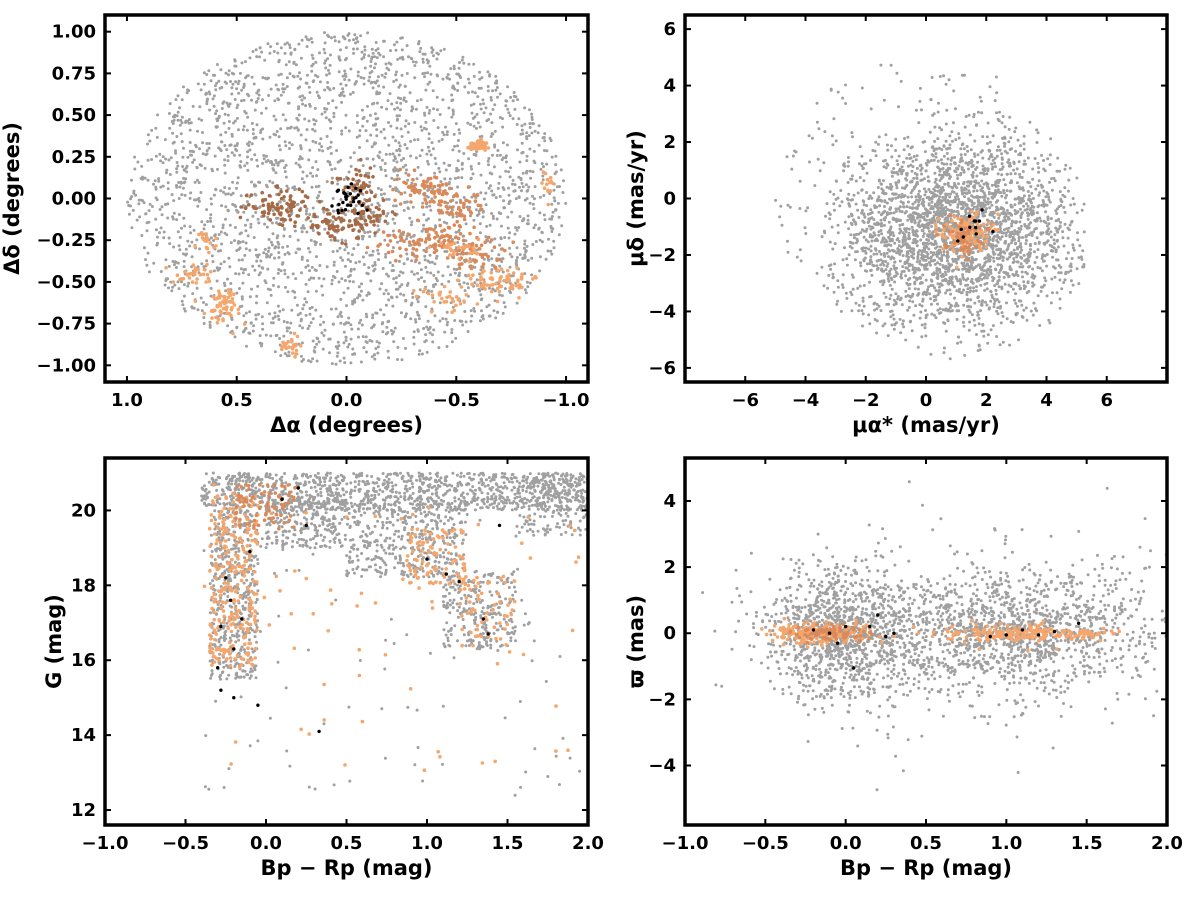  What do you see at coordinates (67, 240) in the screenshot?
I see `y-tick-label: −0.25` at bounding box center [67, 240].